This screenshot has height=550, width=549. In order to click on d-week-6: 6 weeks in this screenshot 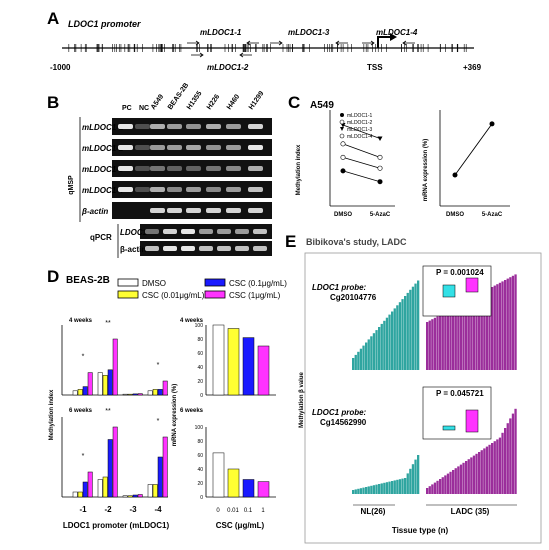, I will do `click(81, 411)`.